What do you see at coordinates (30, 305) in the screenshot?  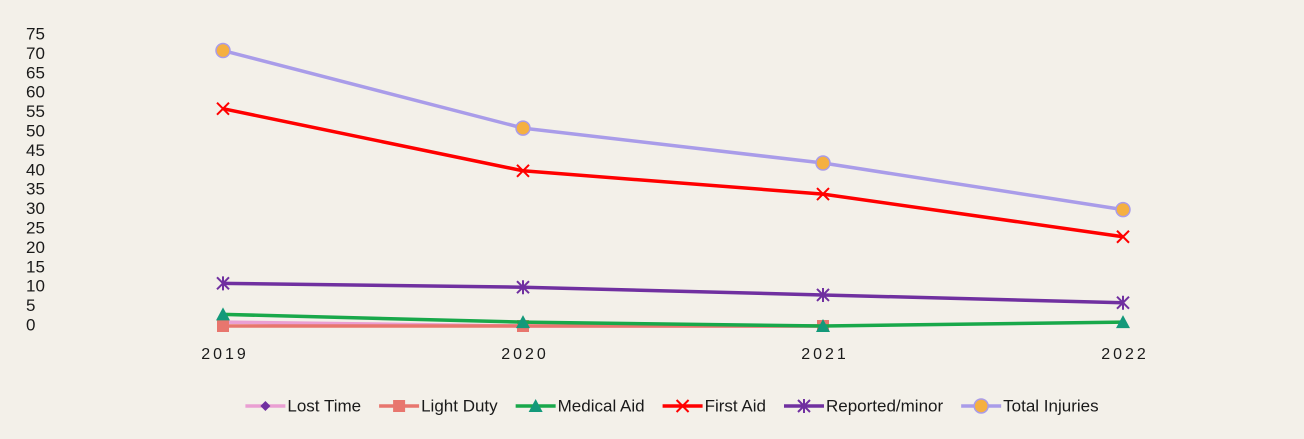 I see `y-tick-label: 5` at bounding box center [30, 305].